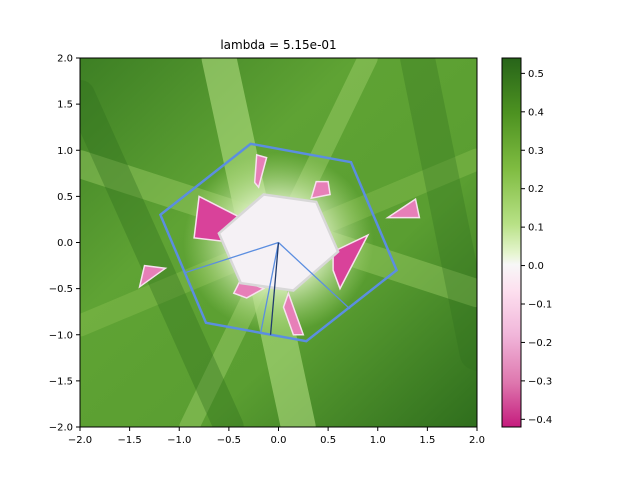 This screenshot has height=480, width=640. Describe the element at coordinates (61, 335) in the screenshot. I see `y-tick-label: −1.0` at that location.